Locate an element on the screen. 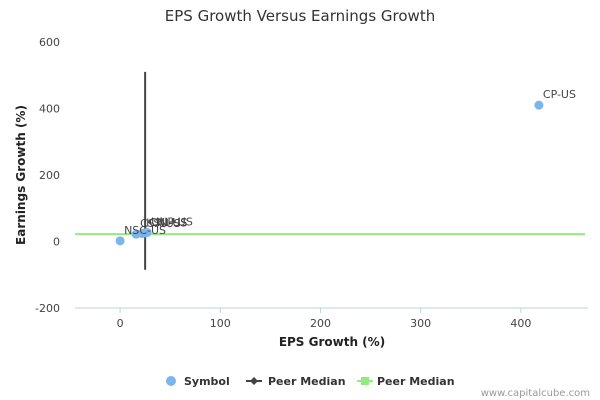 This screenshot has width=600, height=400. legend-median-y-marker is located at coordinates (365, 381).